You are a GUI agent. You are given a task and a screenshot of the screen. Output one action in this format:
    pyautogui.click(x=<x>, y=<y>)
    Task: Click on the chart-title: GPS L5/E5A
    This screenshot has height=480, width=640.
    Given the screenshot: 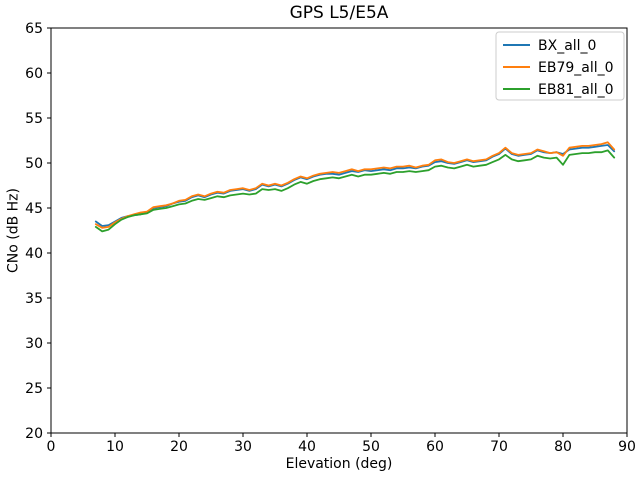 What is the action you would take?
    pyautogui.click(x=339, y=13)
    